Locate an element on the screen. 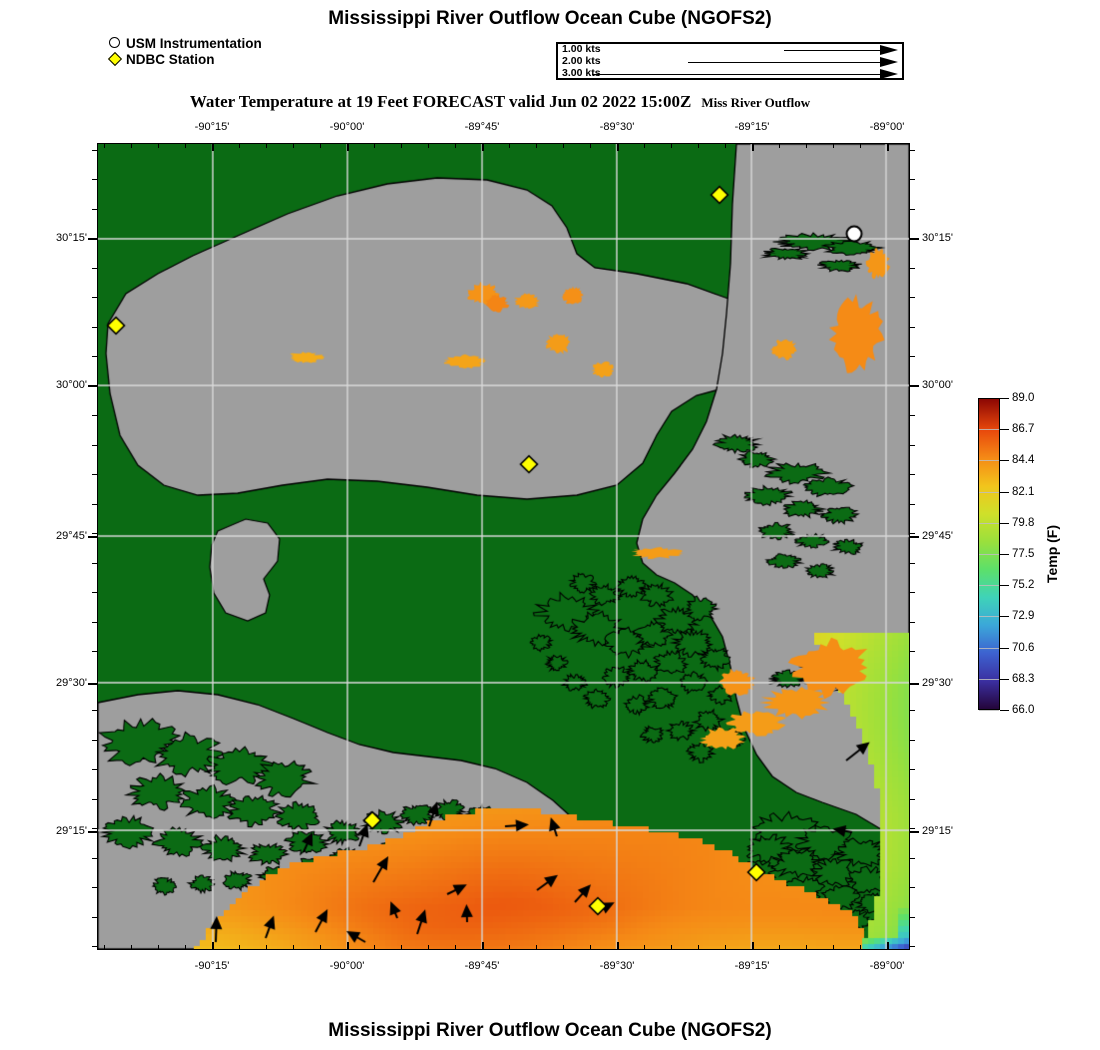  lon-tick-label-bottom: -90°15' is located at coordinates (212, 966).